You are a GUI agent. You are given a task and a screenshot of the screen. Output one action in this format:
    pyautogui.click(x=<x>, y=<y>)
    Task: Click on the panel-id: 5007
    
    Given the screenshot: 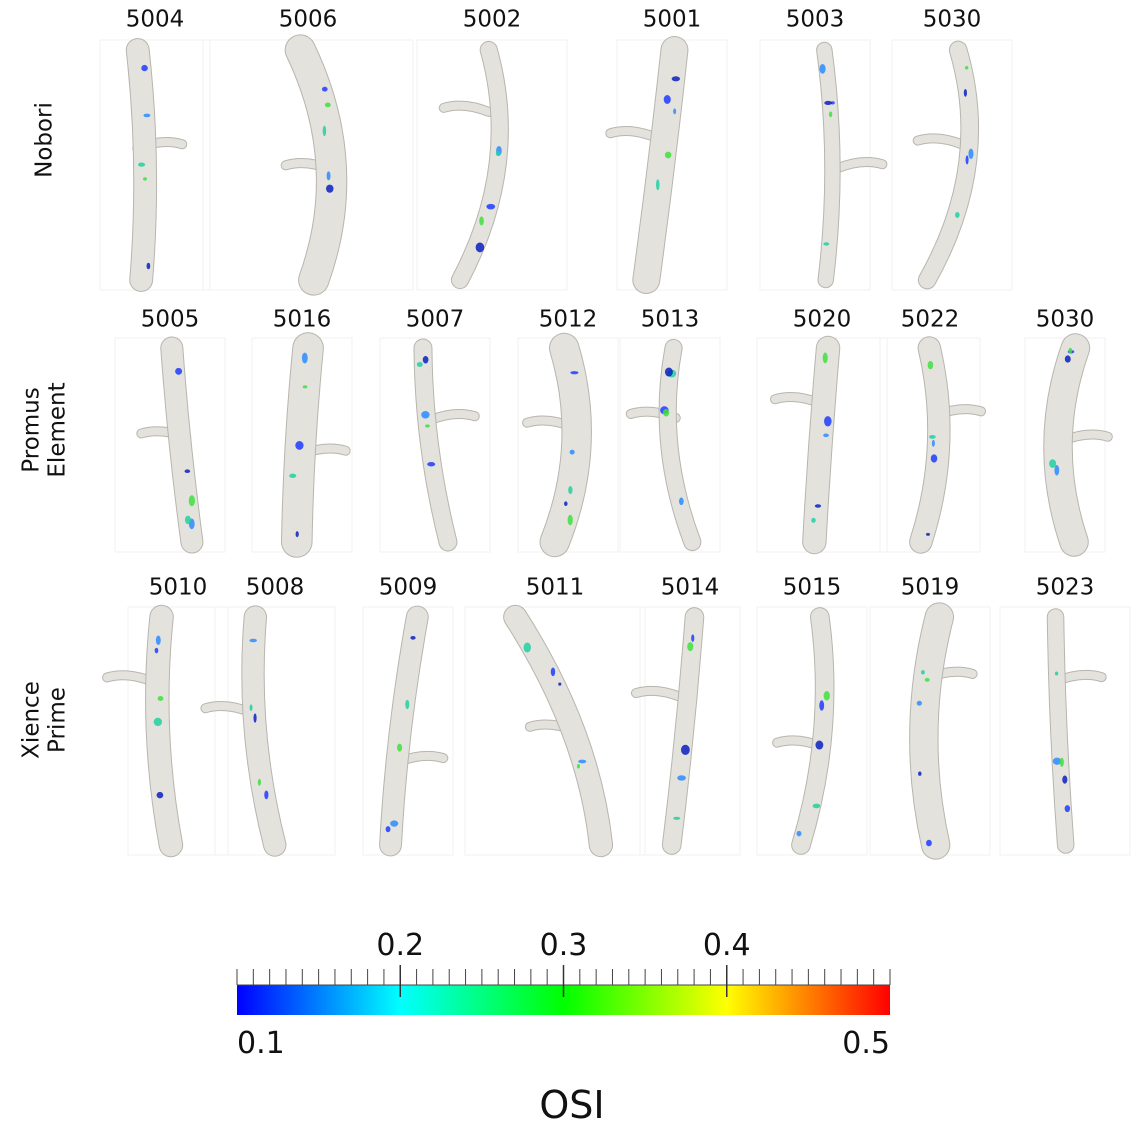 What is the action you would take?
    pyautogui.click(x=435, y=320)
    